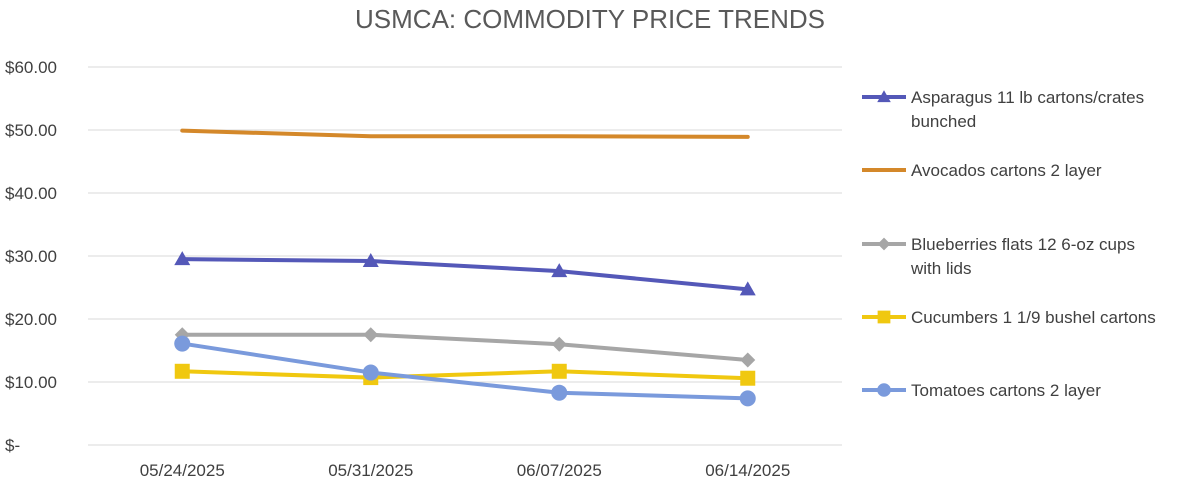  I want to click on y-tick-label: $40.00, so click(31, 193).